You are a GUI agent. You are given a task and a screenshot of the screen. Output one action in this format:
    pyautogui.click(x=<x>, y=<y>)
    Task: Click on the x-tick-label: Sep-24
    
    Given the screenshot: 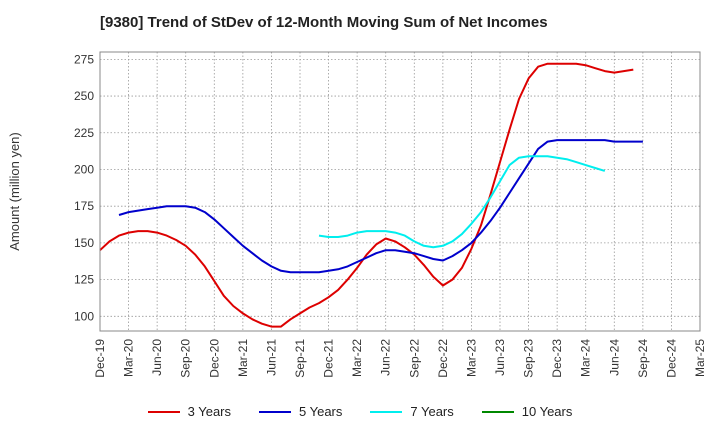 What is the action you would take?
    pyautogui.click(x=643, y=358)
    